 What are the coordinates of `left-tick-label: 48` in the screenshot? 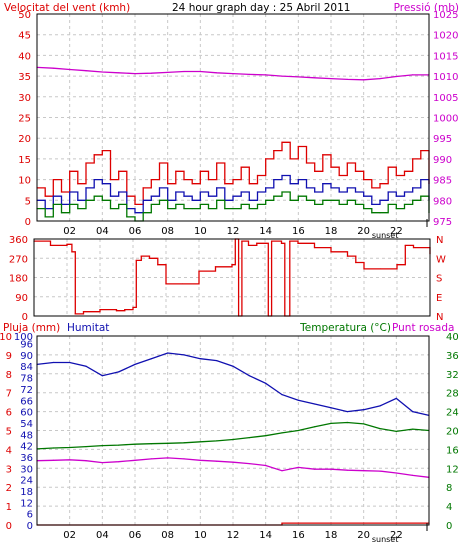 It's located at (26, 435).